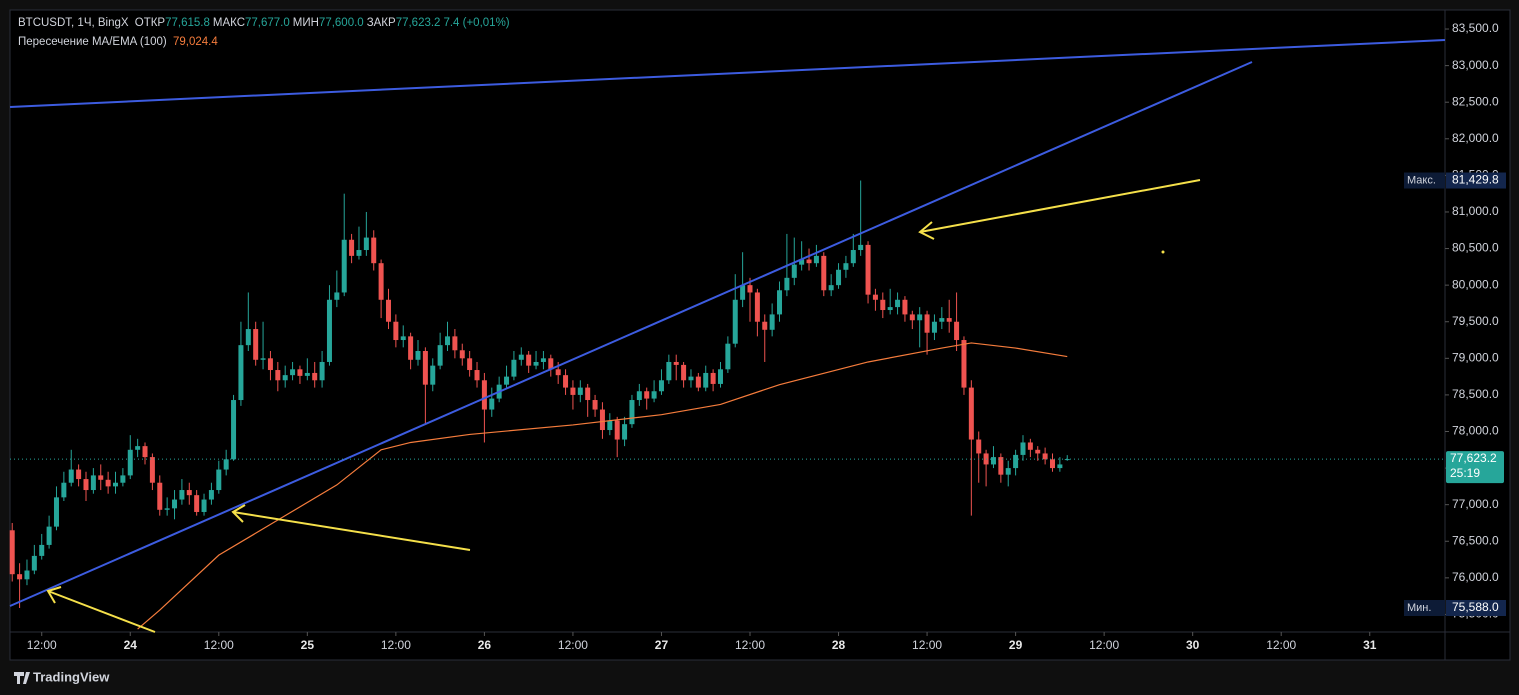  What do you see at coordinates (1475, 431) in the screenshot?
I see `y-tick-label: 78,000.0` at bounding box center [1475, 431].